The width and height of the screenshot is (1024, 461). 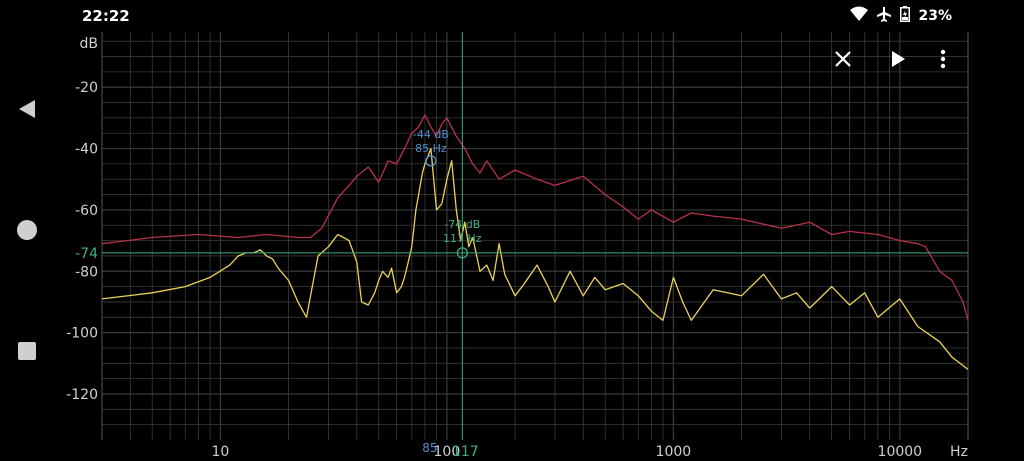 What do you see at coordinates (86, 254) in the screenshot?
I see `cursor-level-label: -74` at bounding box center [86, 254].